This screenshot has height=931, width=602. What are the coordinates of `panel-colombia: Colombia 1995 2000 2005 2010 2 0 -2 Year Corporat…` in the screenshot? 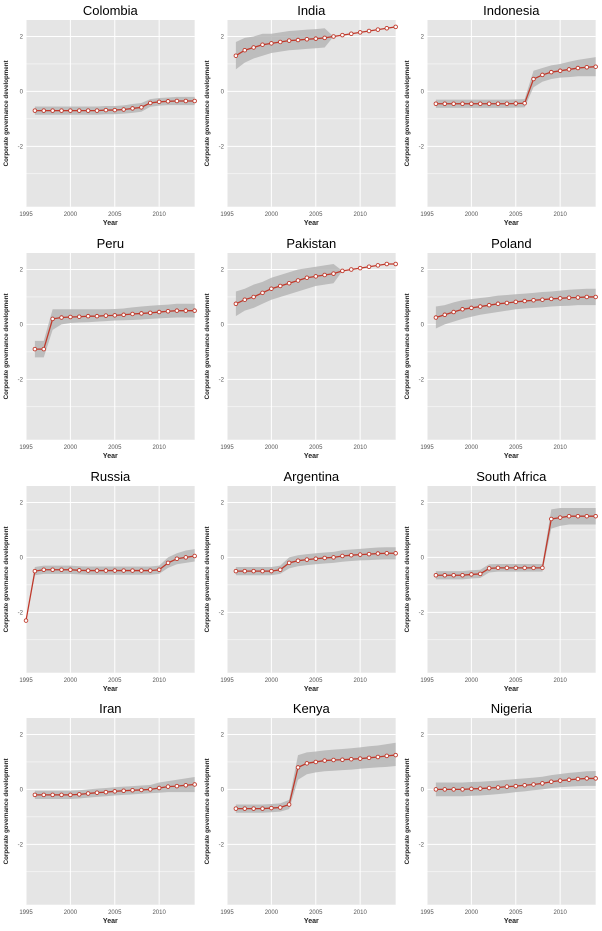 It's located at (100, 115).